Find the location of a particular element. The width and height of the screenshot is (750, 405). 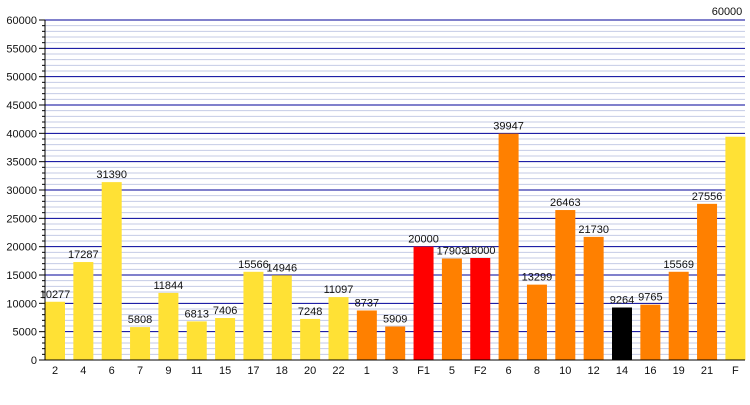

x-tick-label: 10 is located at coordinates (565, 371).